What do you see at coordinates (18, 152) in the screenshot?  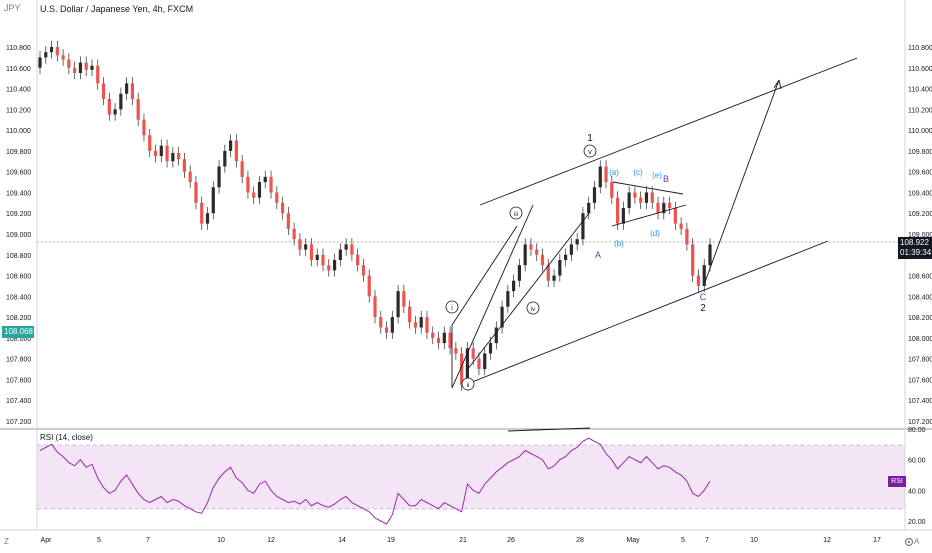 I see `price-tick-label-left: 109.800` at bounding box center [18, 152].